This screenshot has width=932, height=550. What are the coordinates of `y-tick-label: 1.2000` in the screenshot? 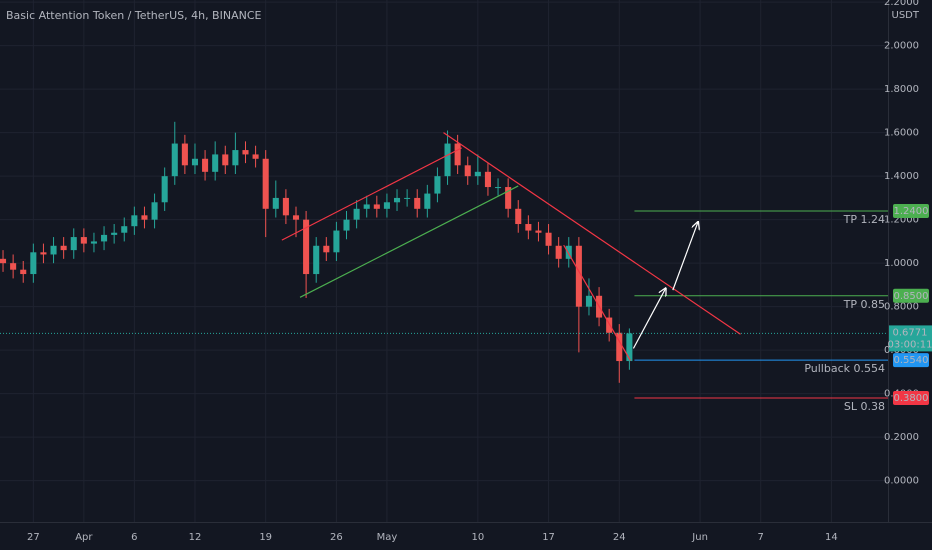 It's located at (901, 220).